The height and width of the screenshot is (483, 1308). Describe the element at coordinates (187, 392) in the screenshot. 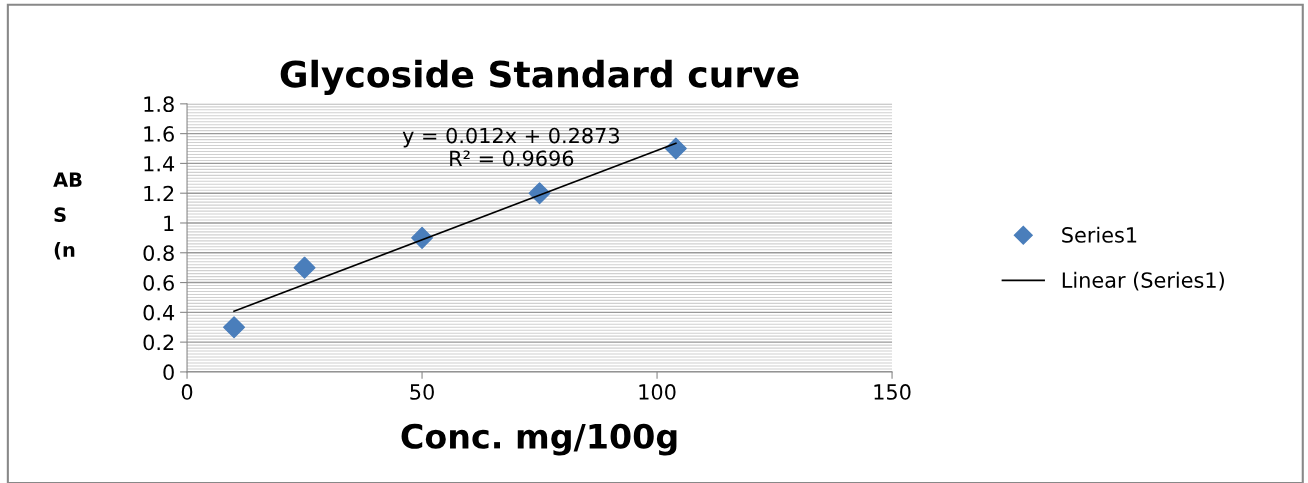

I see `x-tick-label: 0` at that location.